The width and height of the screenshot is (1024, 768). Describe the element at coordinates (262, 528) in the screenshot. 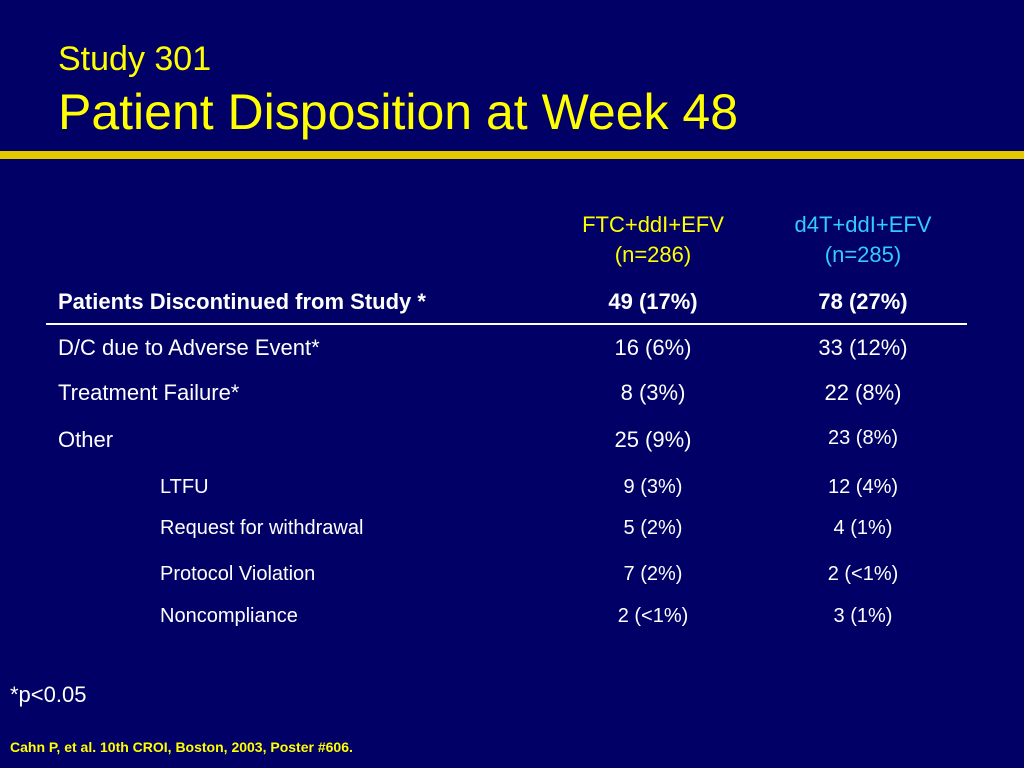

I see `row-label-request-withdrawal: Request for withdrawal` at that location.